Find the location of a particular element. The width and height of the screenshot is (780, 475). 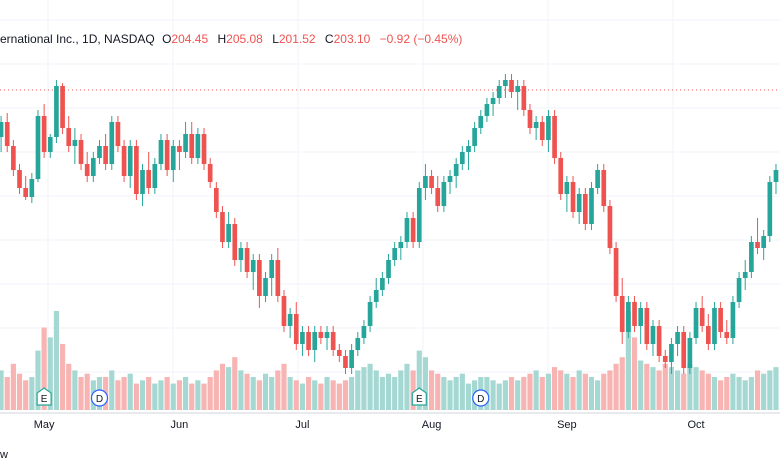

symbol-label: ernational Inc., 1D, NASDAQ is located at coordinates (77, 39).